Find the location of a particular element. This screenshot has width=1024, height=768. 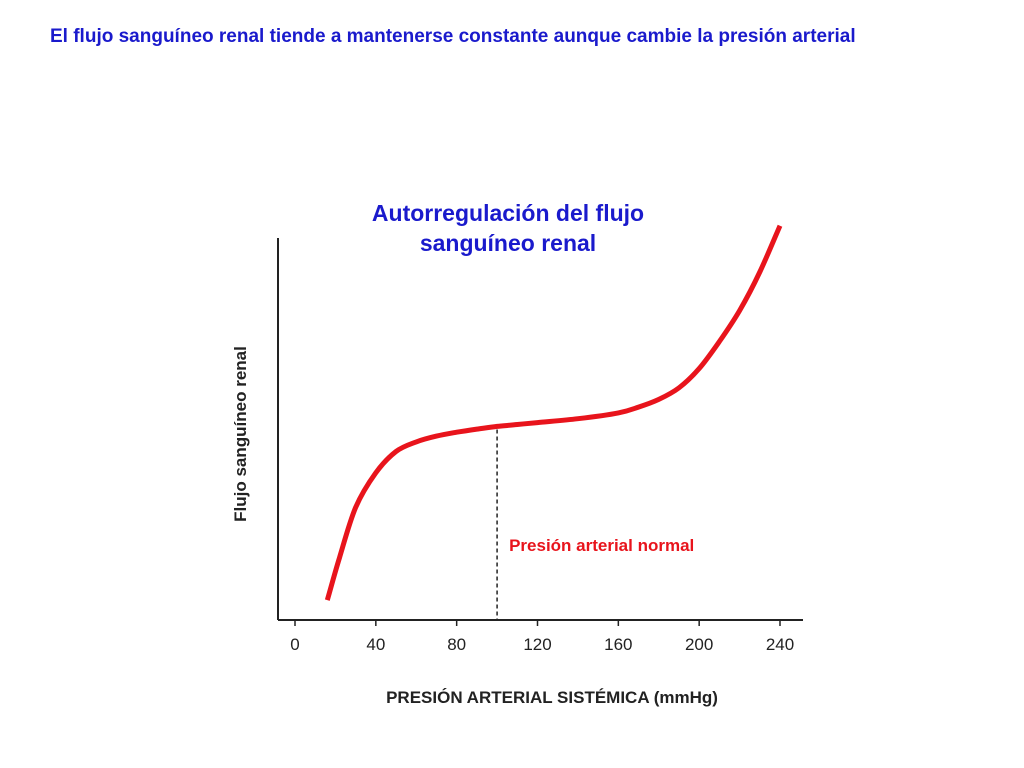

chart-title-line-2: sanguíneo renal is located at coordinates (508, 243).